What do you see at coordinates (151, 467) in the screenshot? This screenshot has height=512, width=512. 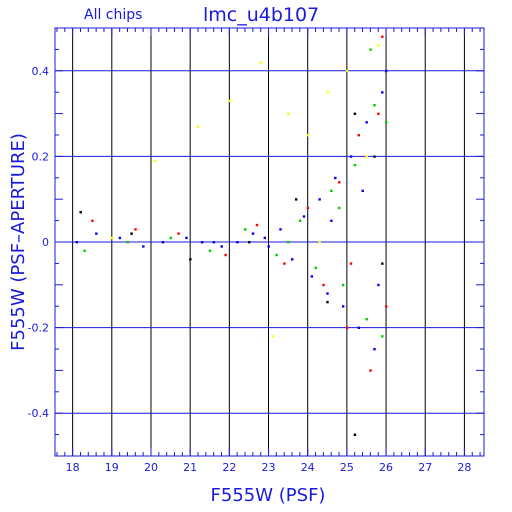 I see `x-tick-label: 20` at bounding box center [151, 467].